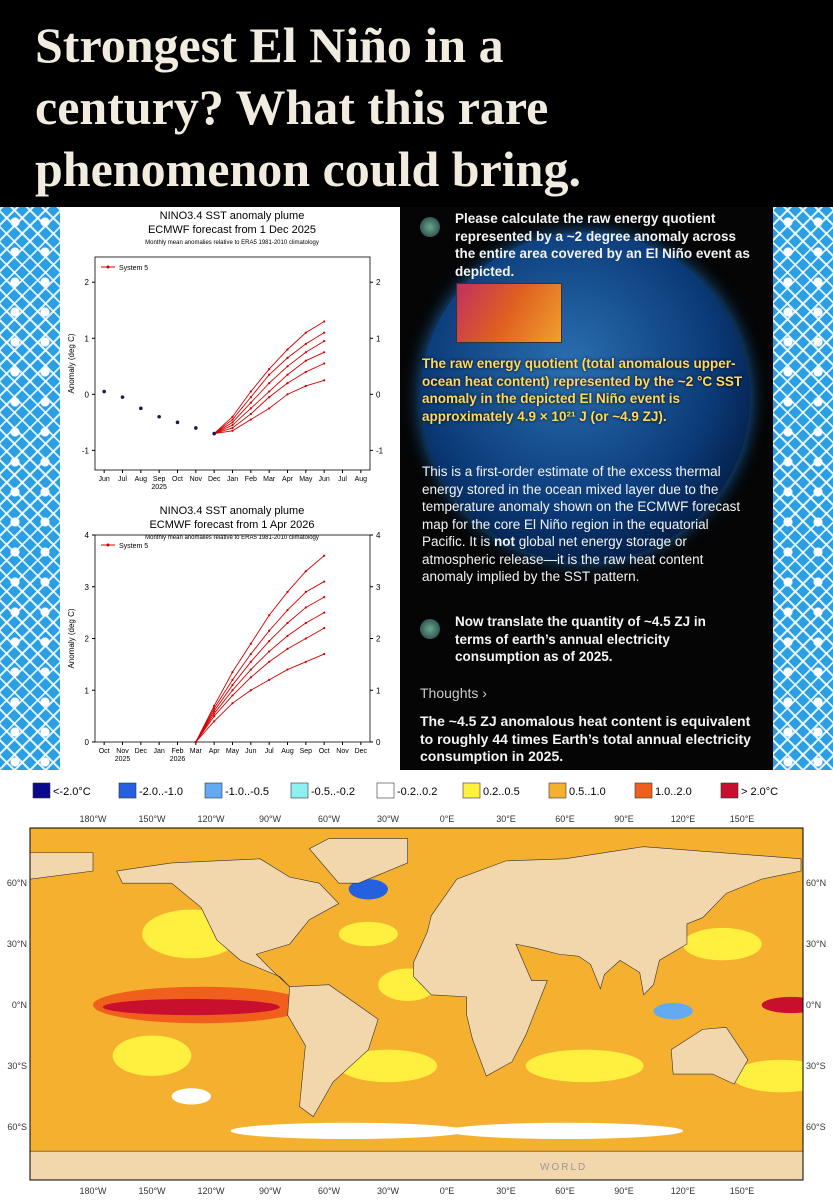 The width and height of the screenshot is (833, 1200). Describe the element at coordinates (141, 408) in the screenshot. I see `observed-point` at that location.